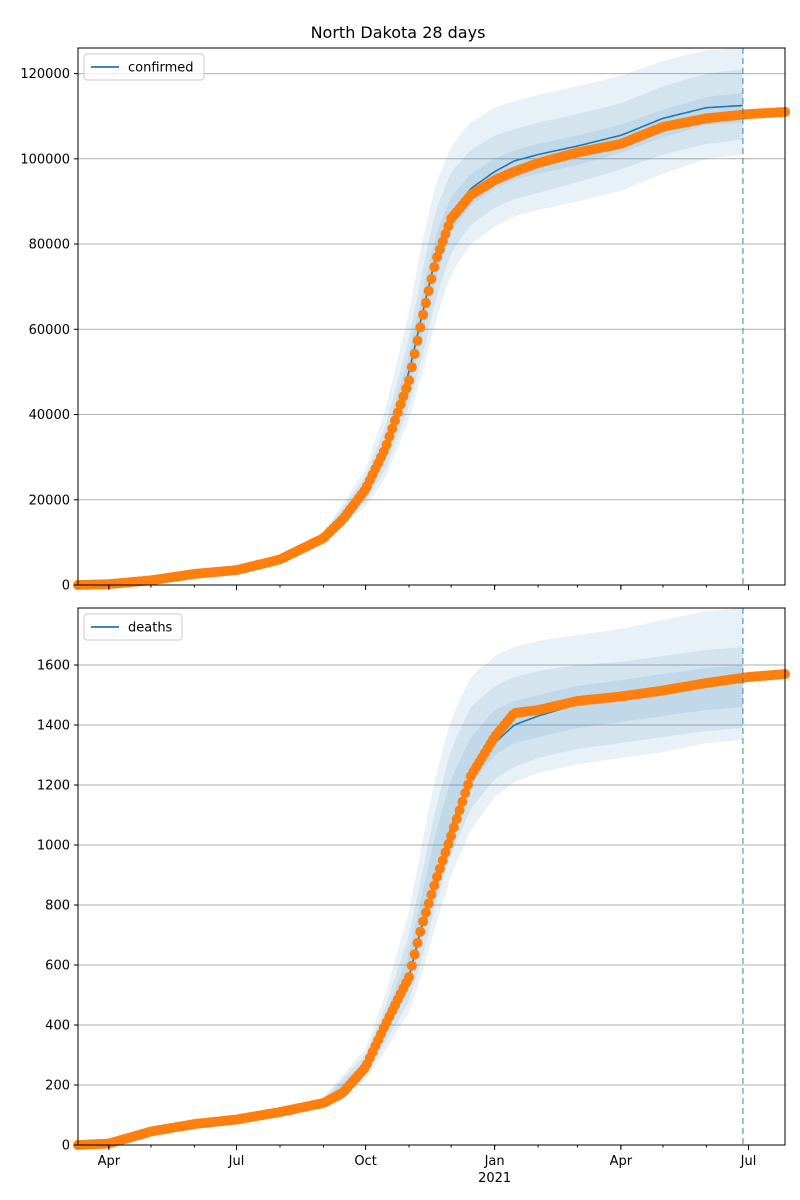 Image resolution: width=800 pixels, height=1200 pixels. I want to click on deaths-legend: deaths, so click(133, 627).